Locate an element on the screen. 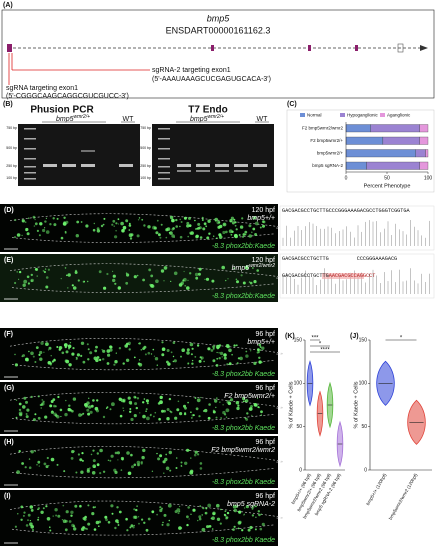 This screenshot has height=550, width=436. stage: 96 hpf is located at coordinates (266, 388).